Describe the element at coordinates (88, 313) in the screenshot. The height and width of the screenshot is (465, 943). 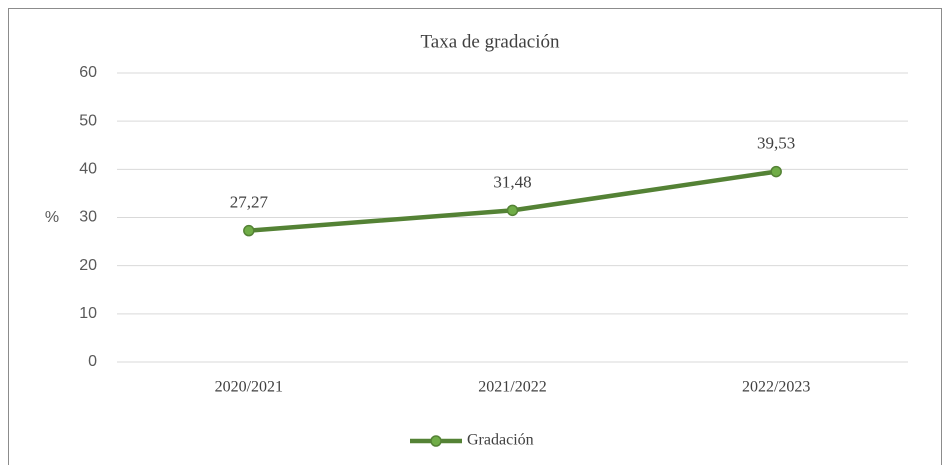
I see `y-tick-label: 10` at that location.